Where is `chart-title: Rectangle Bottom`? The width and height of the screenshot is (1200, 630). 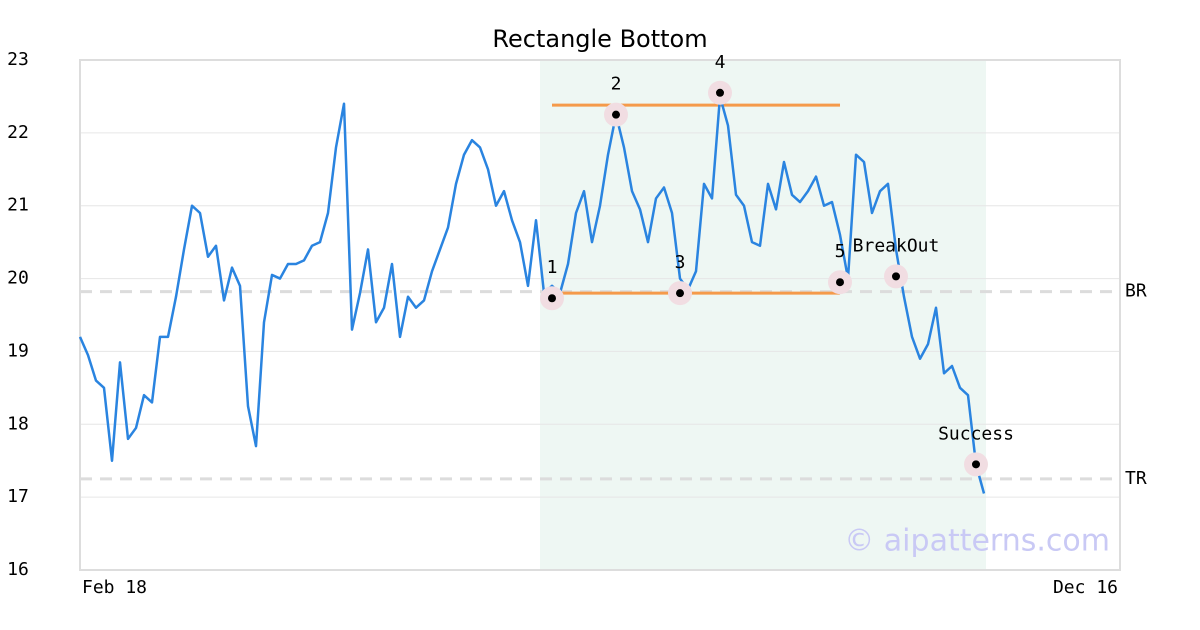 chart-title: Rectangle Bottom is located at coordinates (599, 39).